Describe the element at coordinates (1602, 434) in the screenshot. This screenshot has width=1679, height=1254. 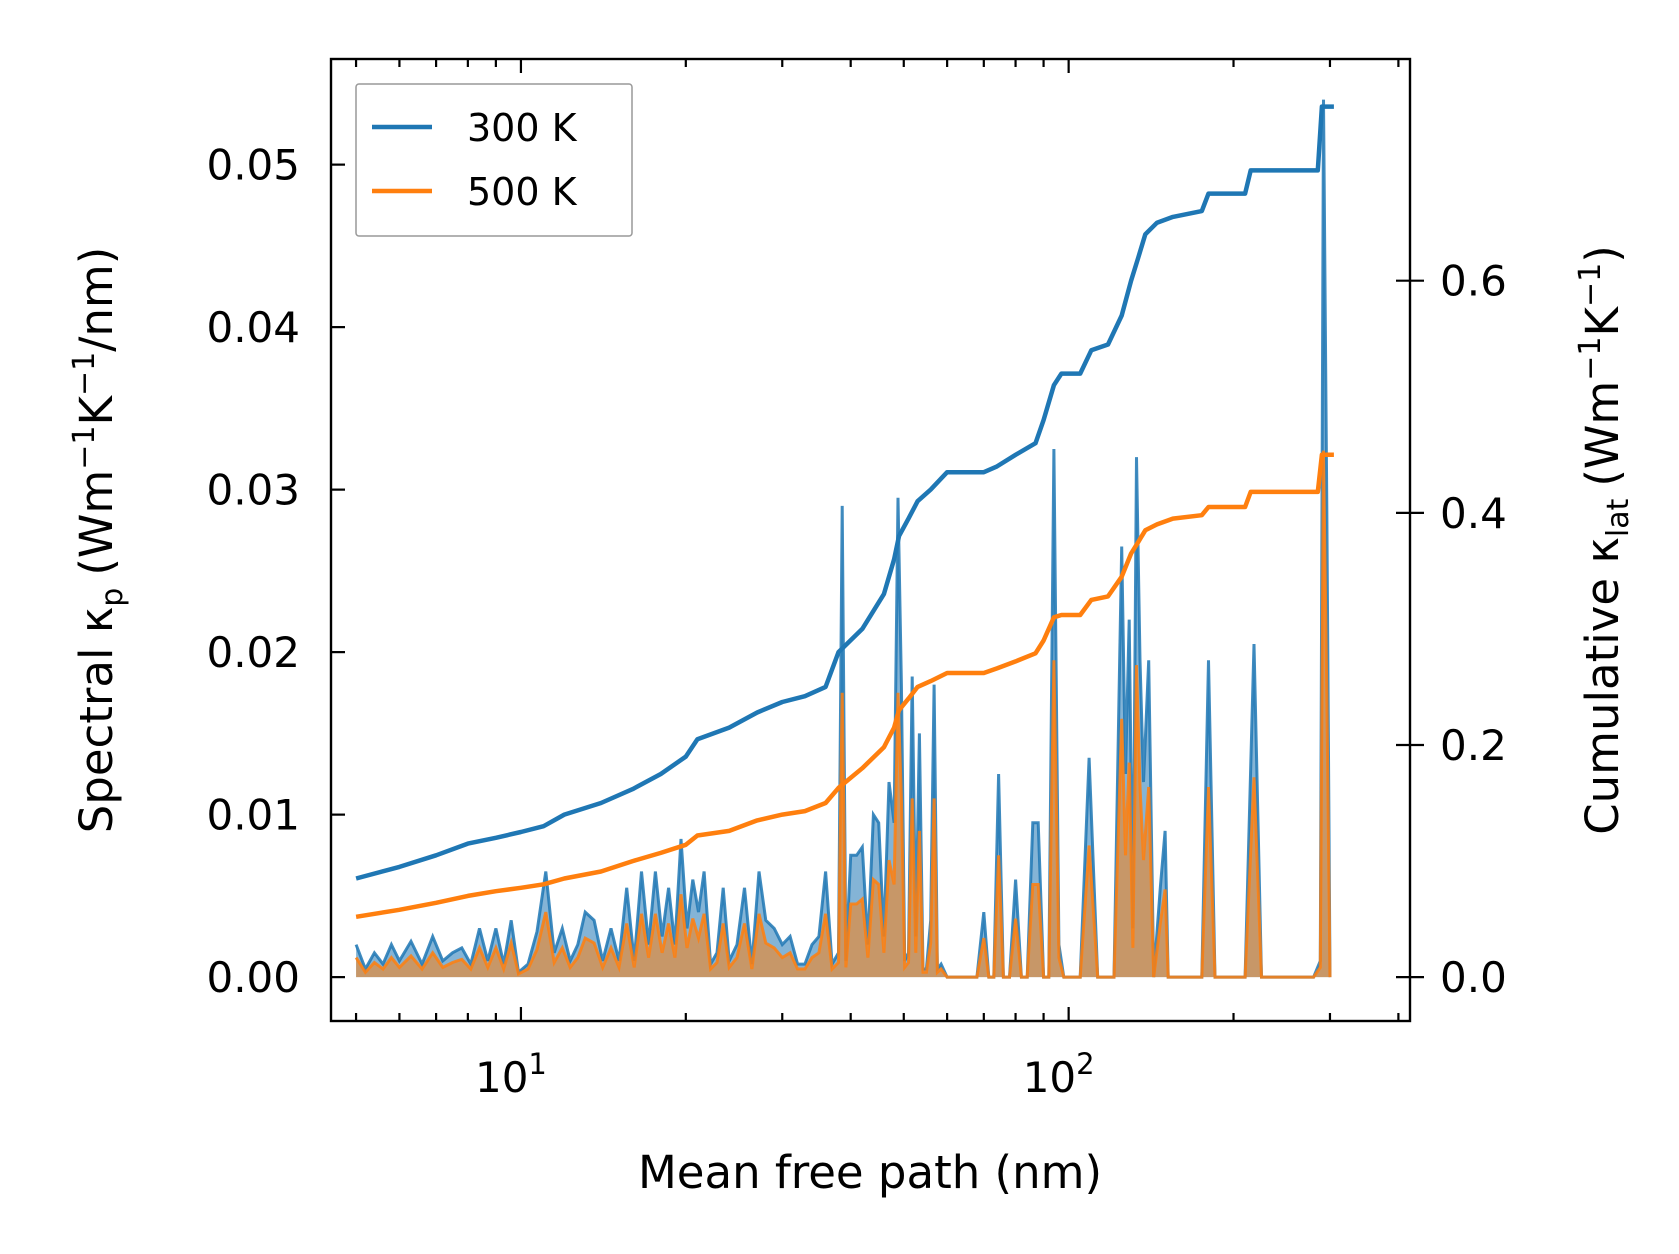
I see `y-right-title-units: (Wm` at that location.